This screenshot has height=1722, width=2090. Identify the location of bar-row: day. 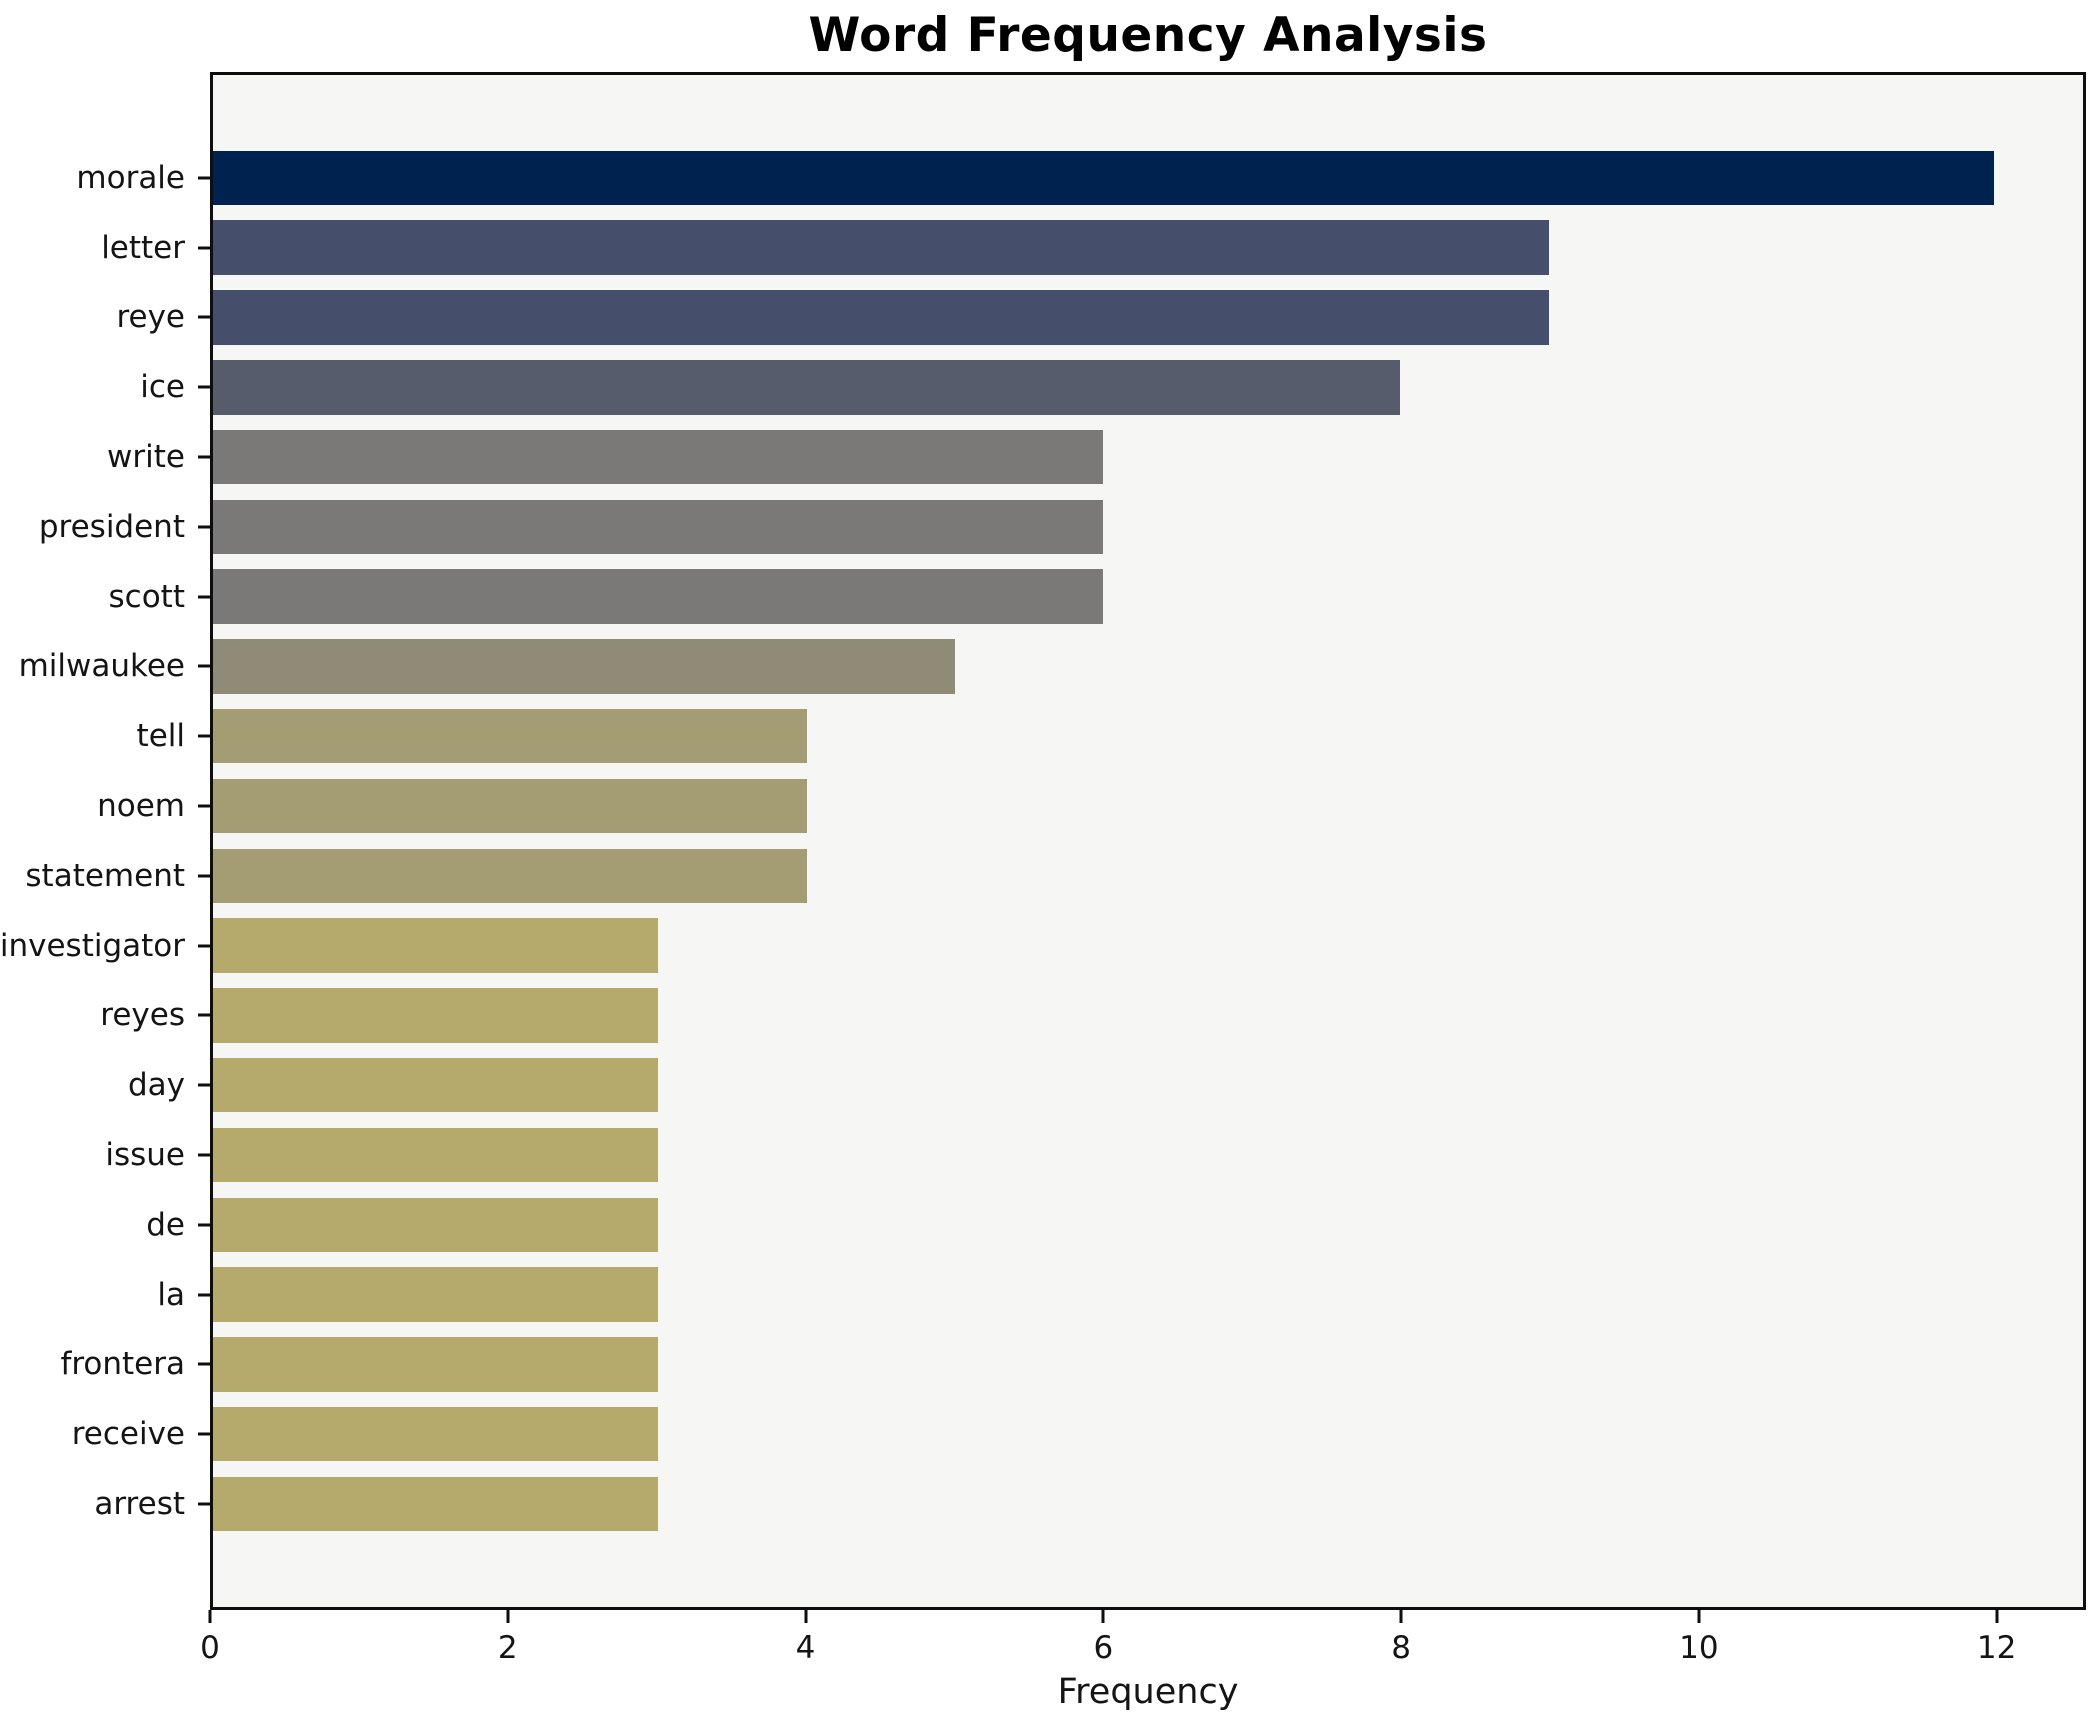
(1105, 1085).